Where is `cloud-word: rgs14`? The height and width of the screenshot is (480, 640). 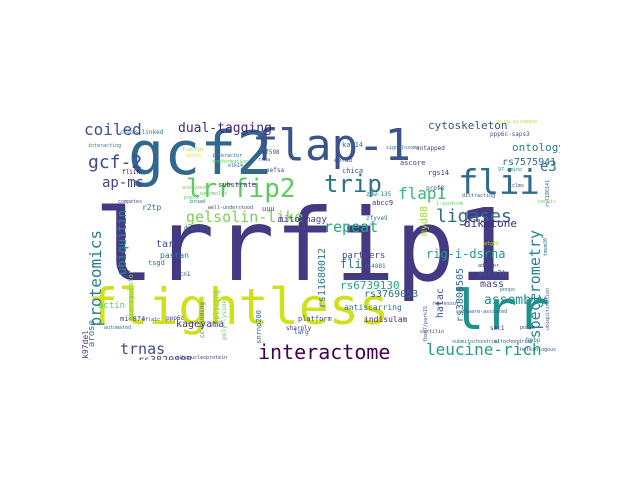 cloud-word: rgs14 is located at coordinates (439, 173).